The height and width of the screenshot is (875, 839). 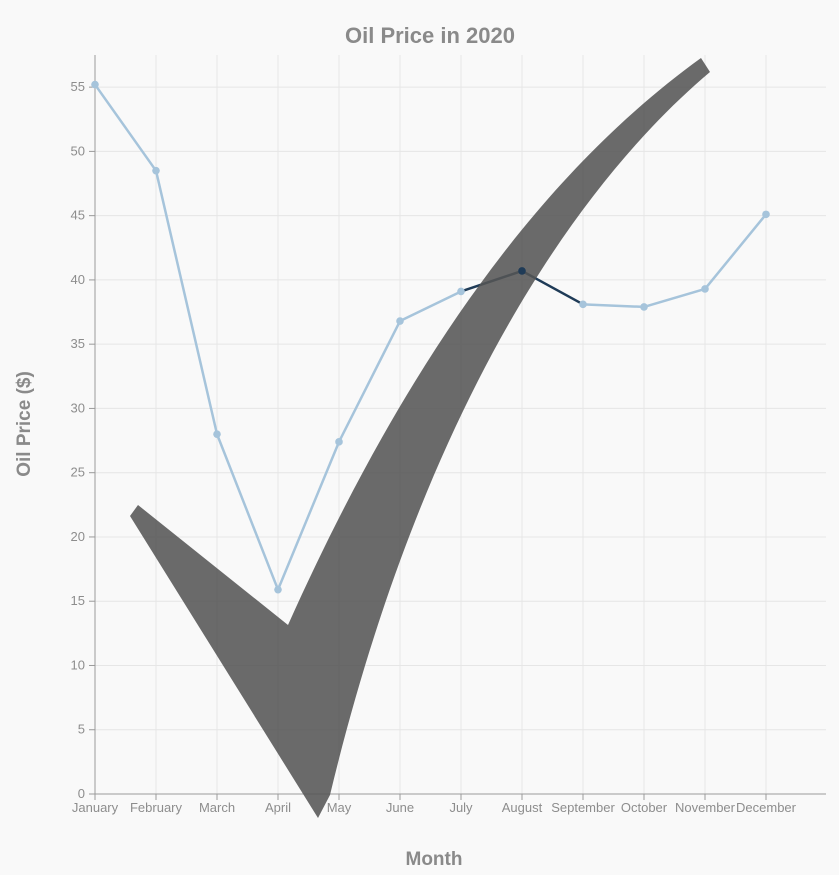 I want to click on y-tick-label: 5, so click(x=81, y=729).